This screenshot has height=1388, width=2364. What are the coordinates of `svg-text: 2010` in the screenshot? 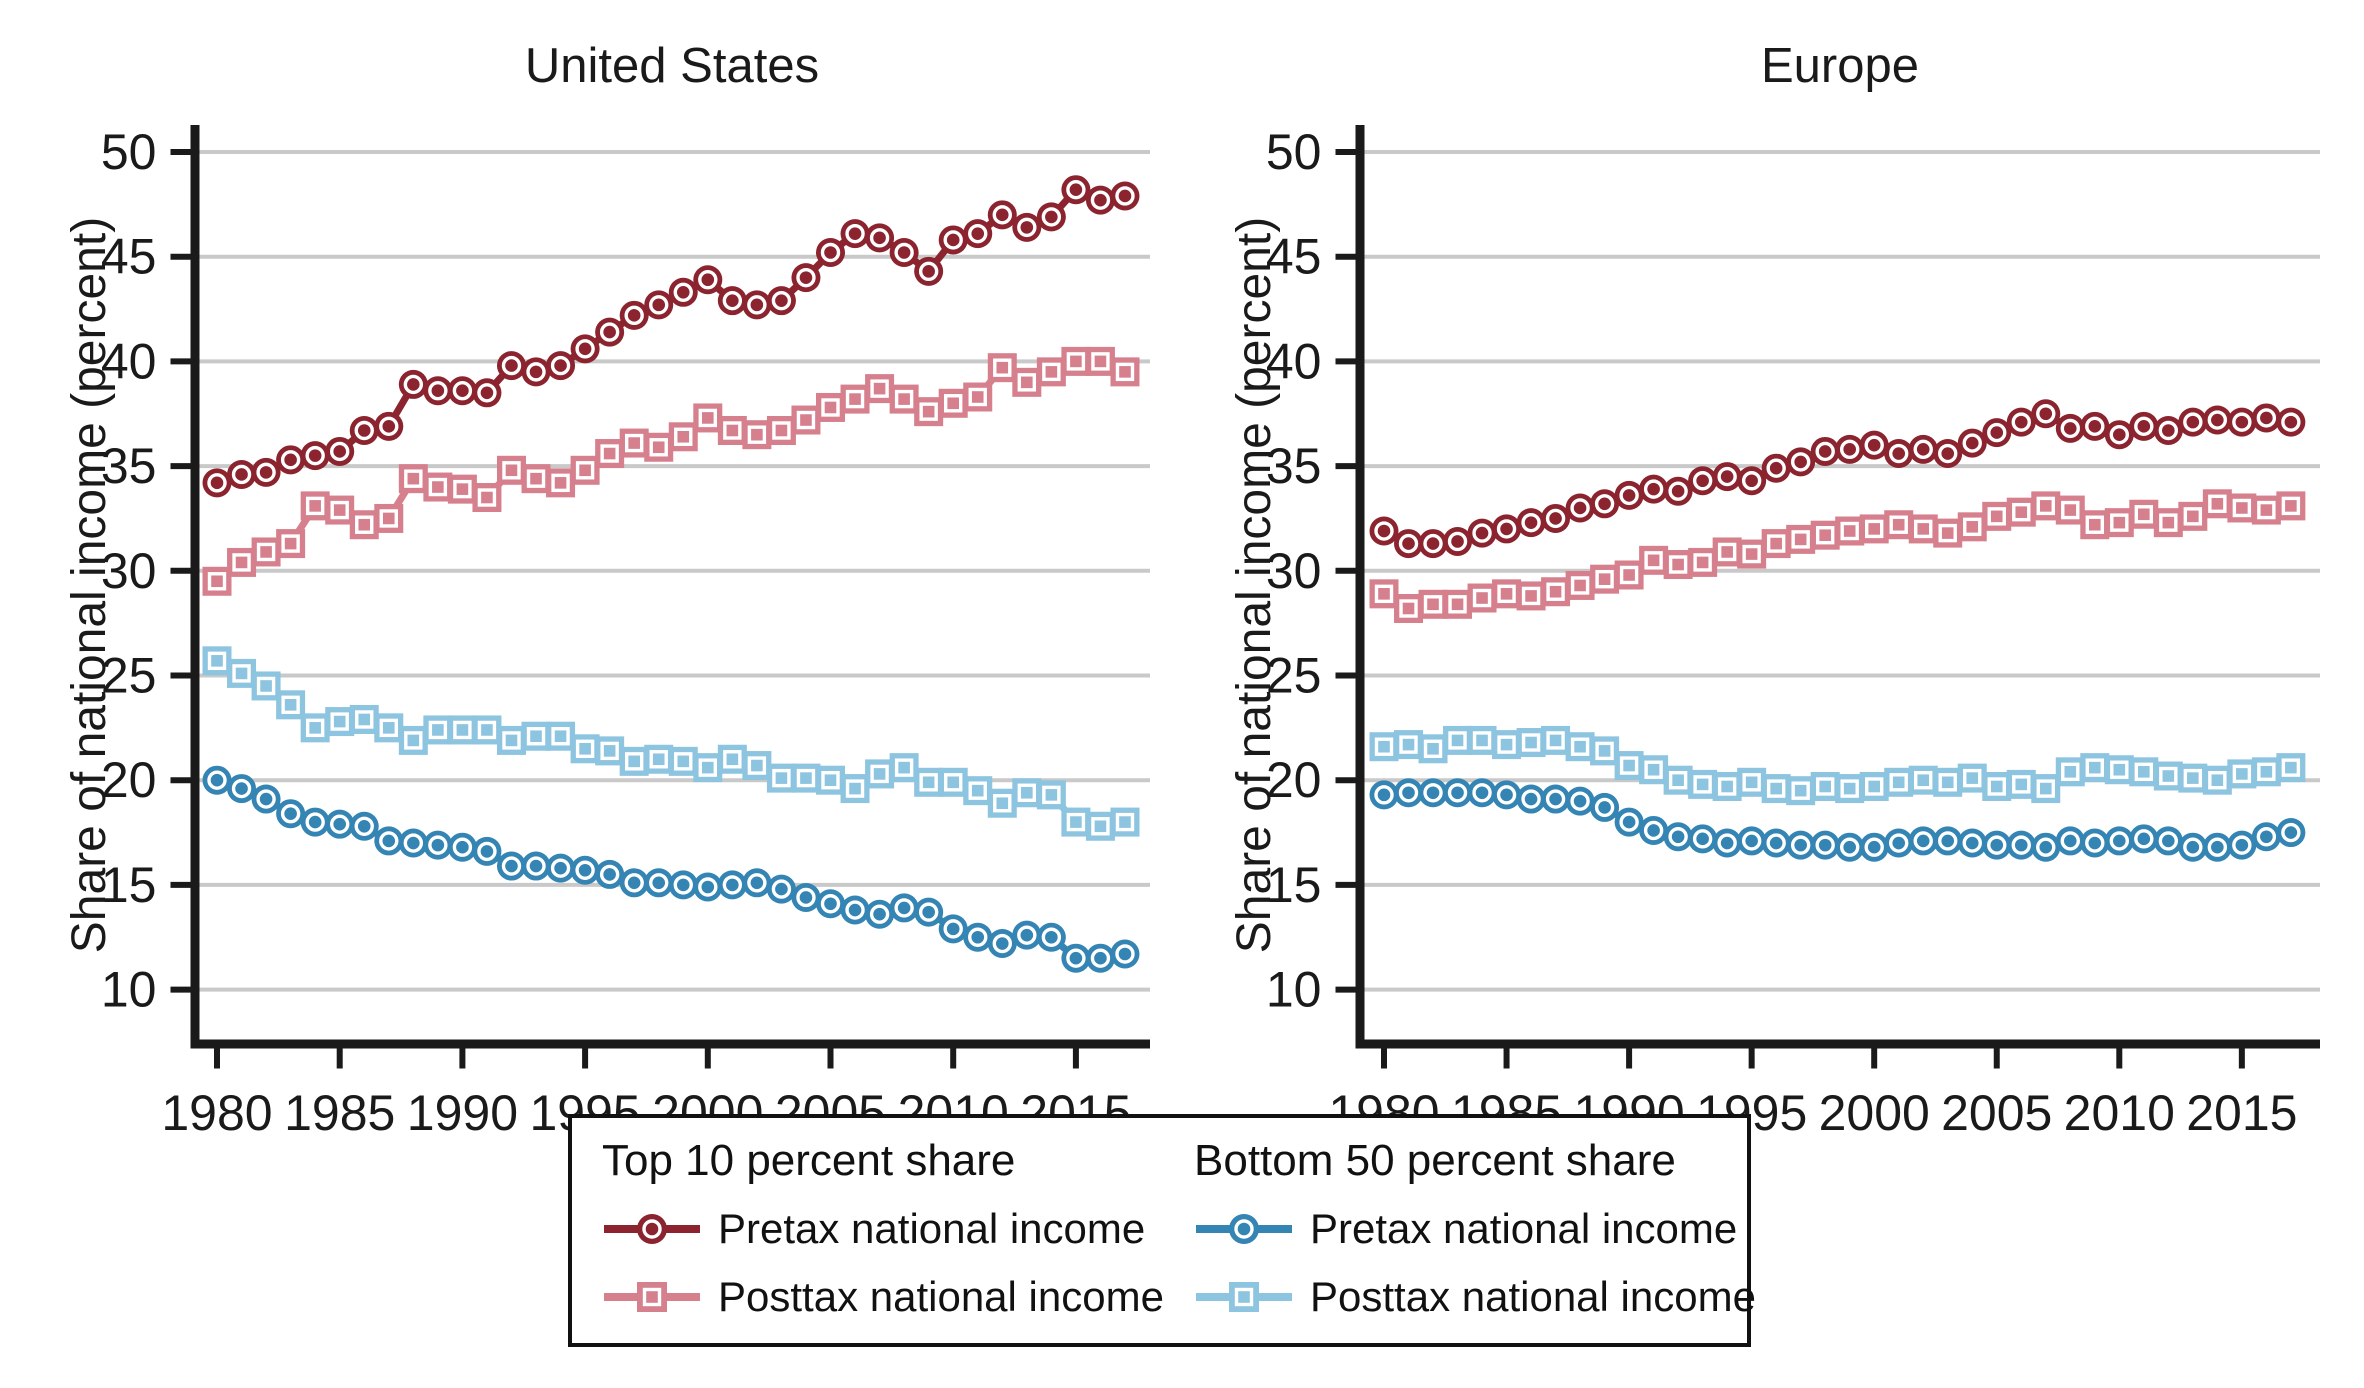 It's located at (2119, 1113).